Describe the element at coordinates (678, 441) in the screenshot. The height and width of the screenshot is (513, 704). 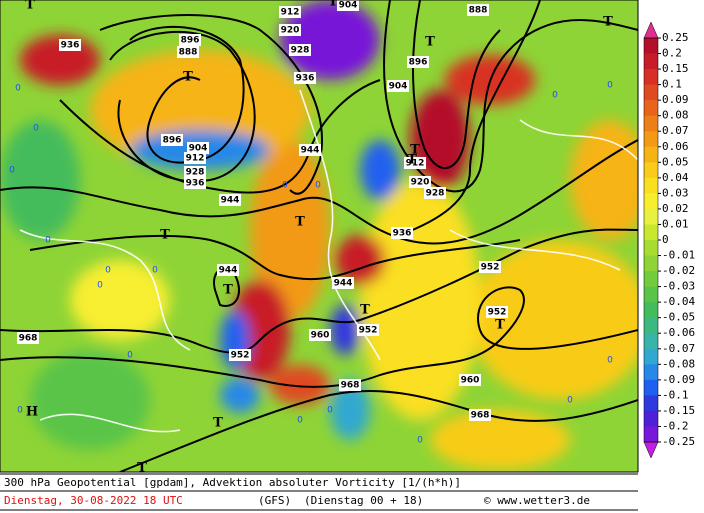
I see `colorbar-label: -0.25` at that location.